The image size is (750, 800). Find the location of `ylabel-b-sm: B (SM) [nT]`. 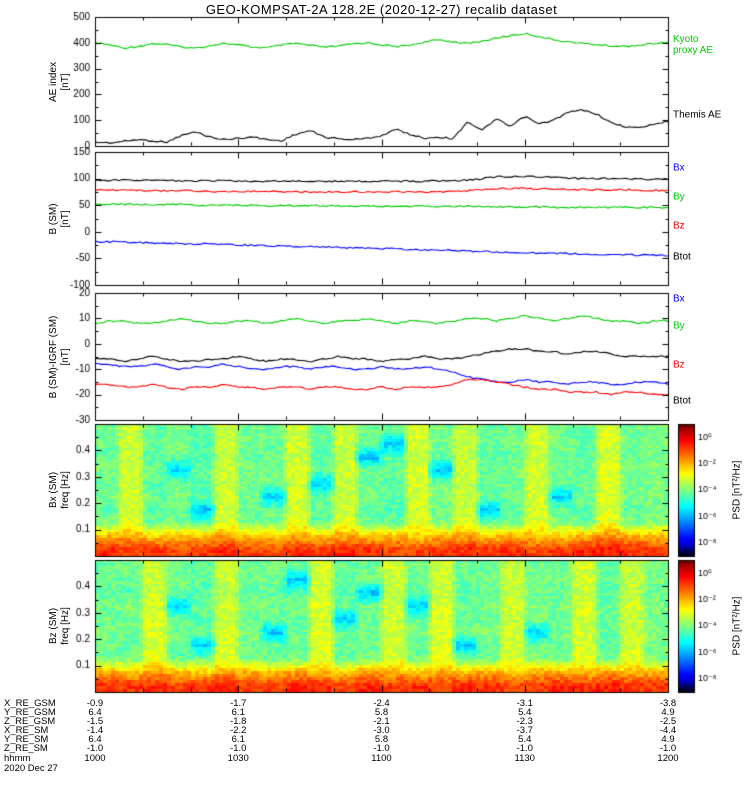

ylabel-b-sm: B (SM) [nT] is located at coordinates (60, 218).